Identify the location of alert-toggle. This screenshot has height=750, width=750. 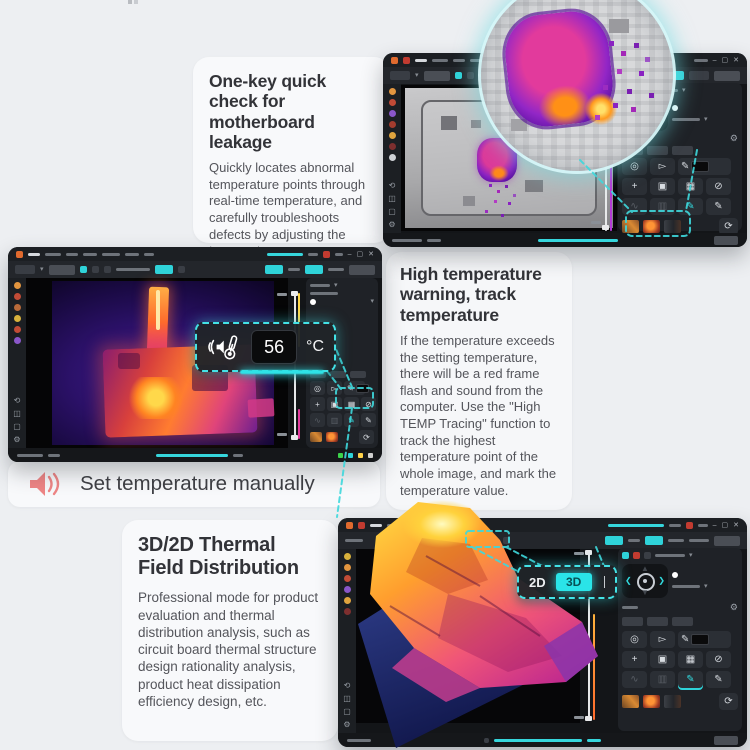
(636, 555).